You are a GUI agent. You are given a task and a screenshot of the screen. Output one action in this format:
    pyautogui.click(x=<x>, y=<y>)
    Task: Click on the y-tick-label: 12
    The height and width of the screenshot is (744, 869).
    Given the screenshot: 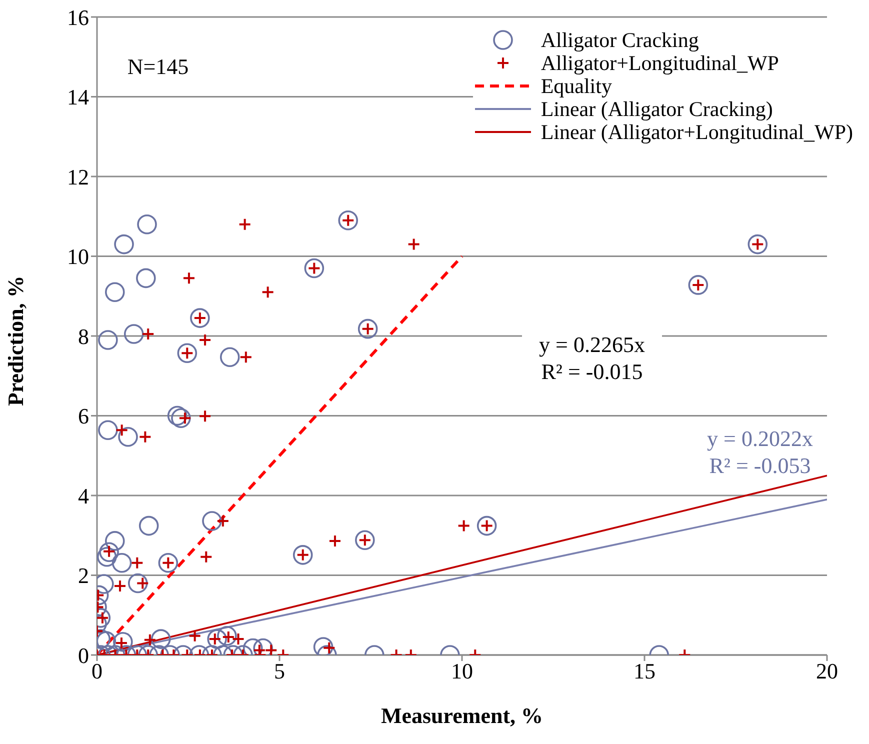 What is the action you would take?
    pyautogui.click(x=78, y=177)
    